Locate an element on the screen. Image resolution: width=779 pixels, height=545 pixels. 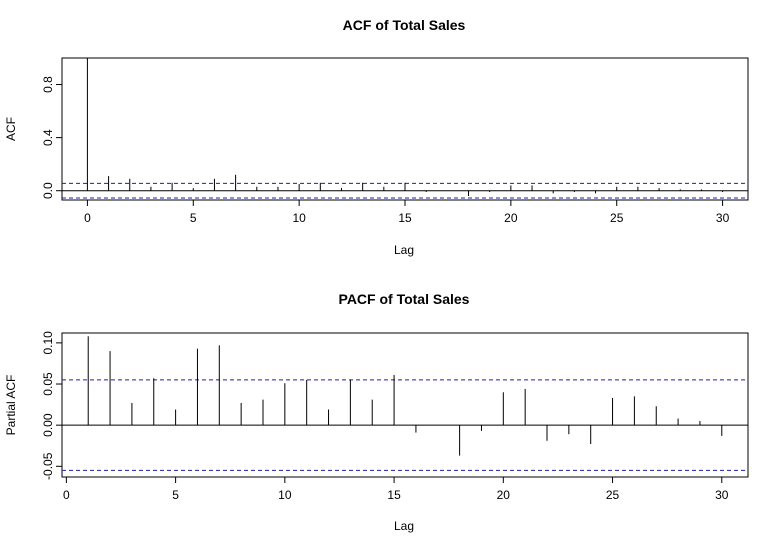
pacf-title: PACF of Total Sales is located at coordinates (404, 299).